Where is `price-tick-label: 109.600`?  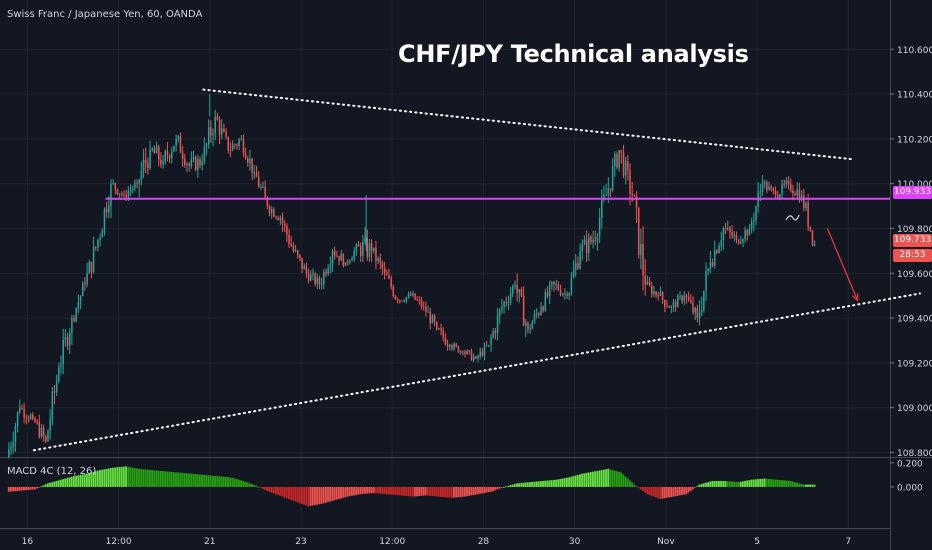
price-tick-label: 109.600 is located at coordinates (914, 275).